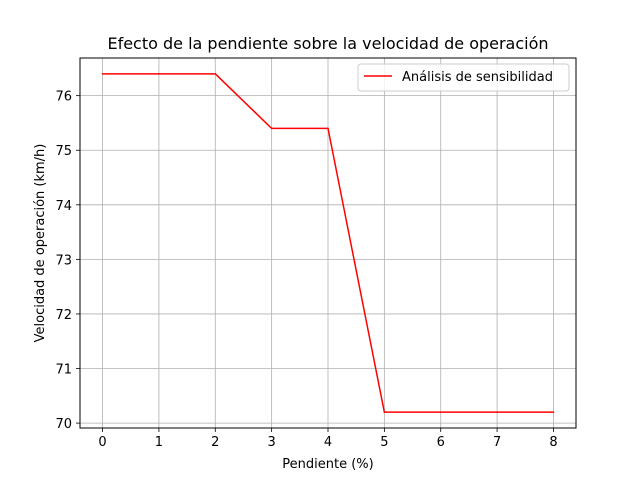 The image size is (640, 480). Describe the element at coordinates (159, 442) in the screenshot. I see `x-tick-label: 1` at that location.